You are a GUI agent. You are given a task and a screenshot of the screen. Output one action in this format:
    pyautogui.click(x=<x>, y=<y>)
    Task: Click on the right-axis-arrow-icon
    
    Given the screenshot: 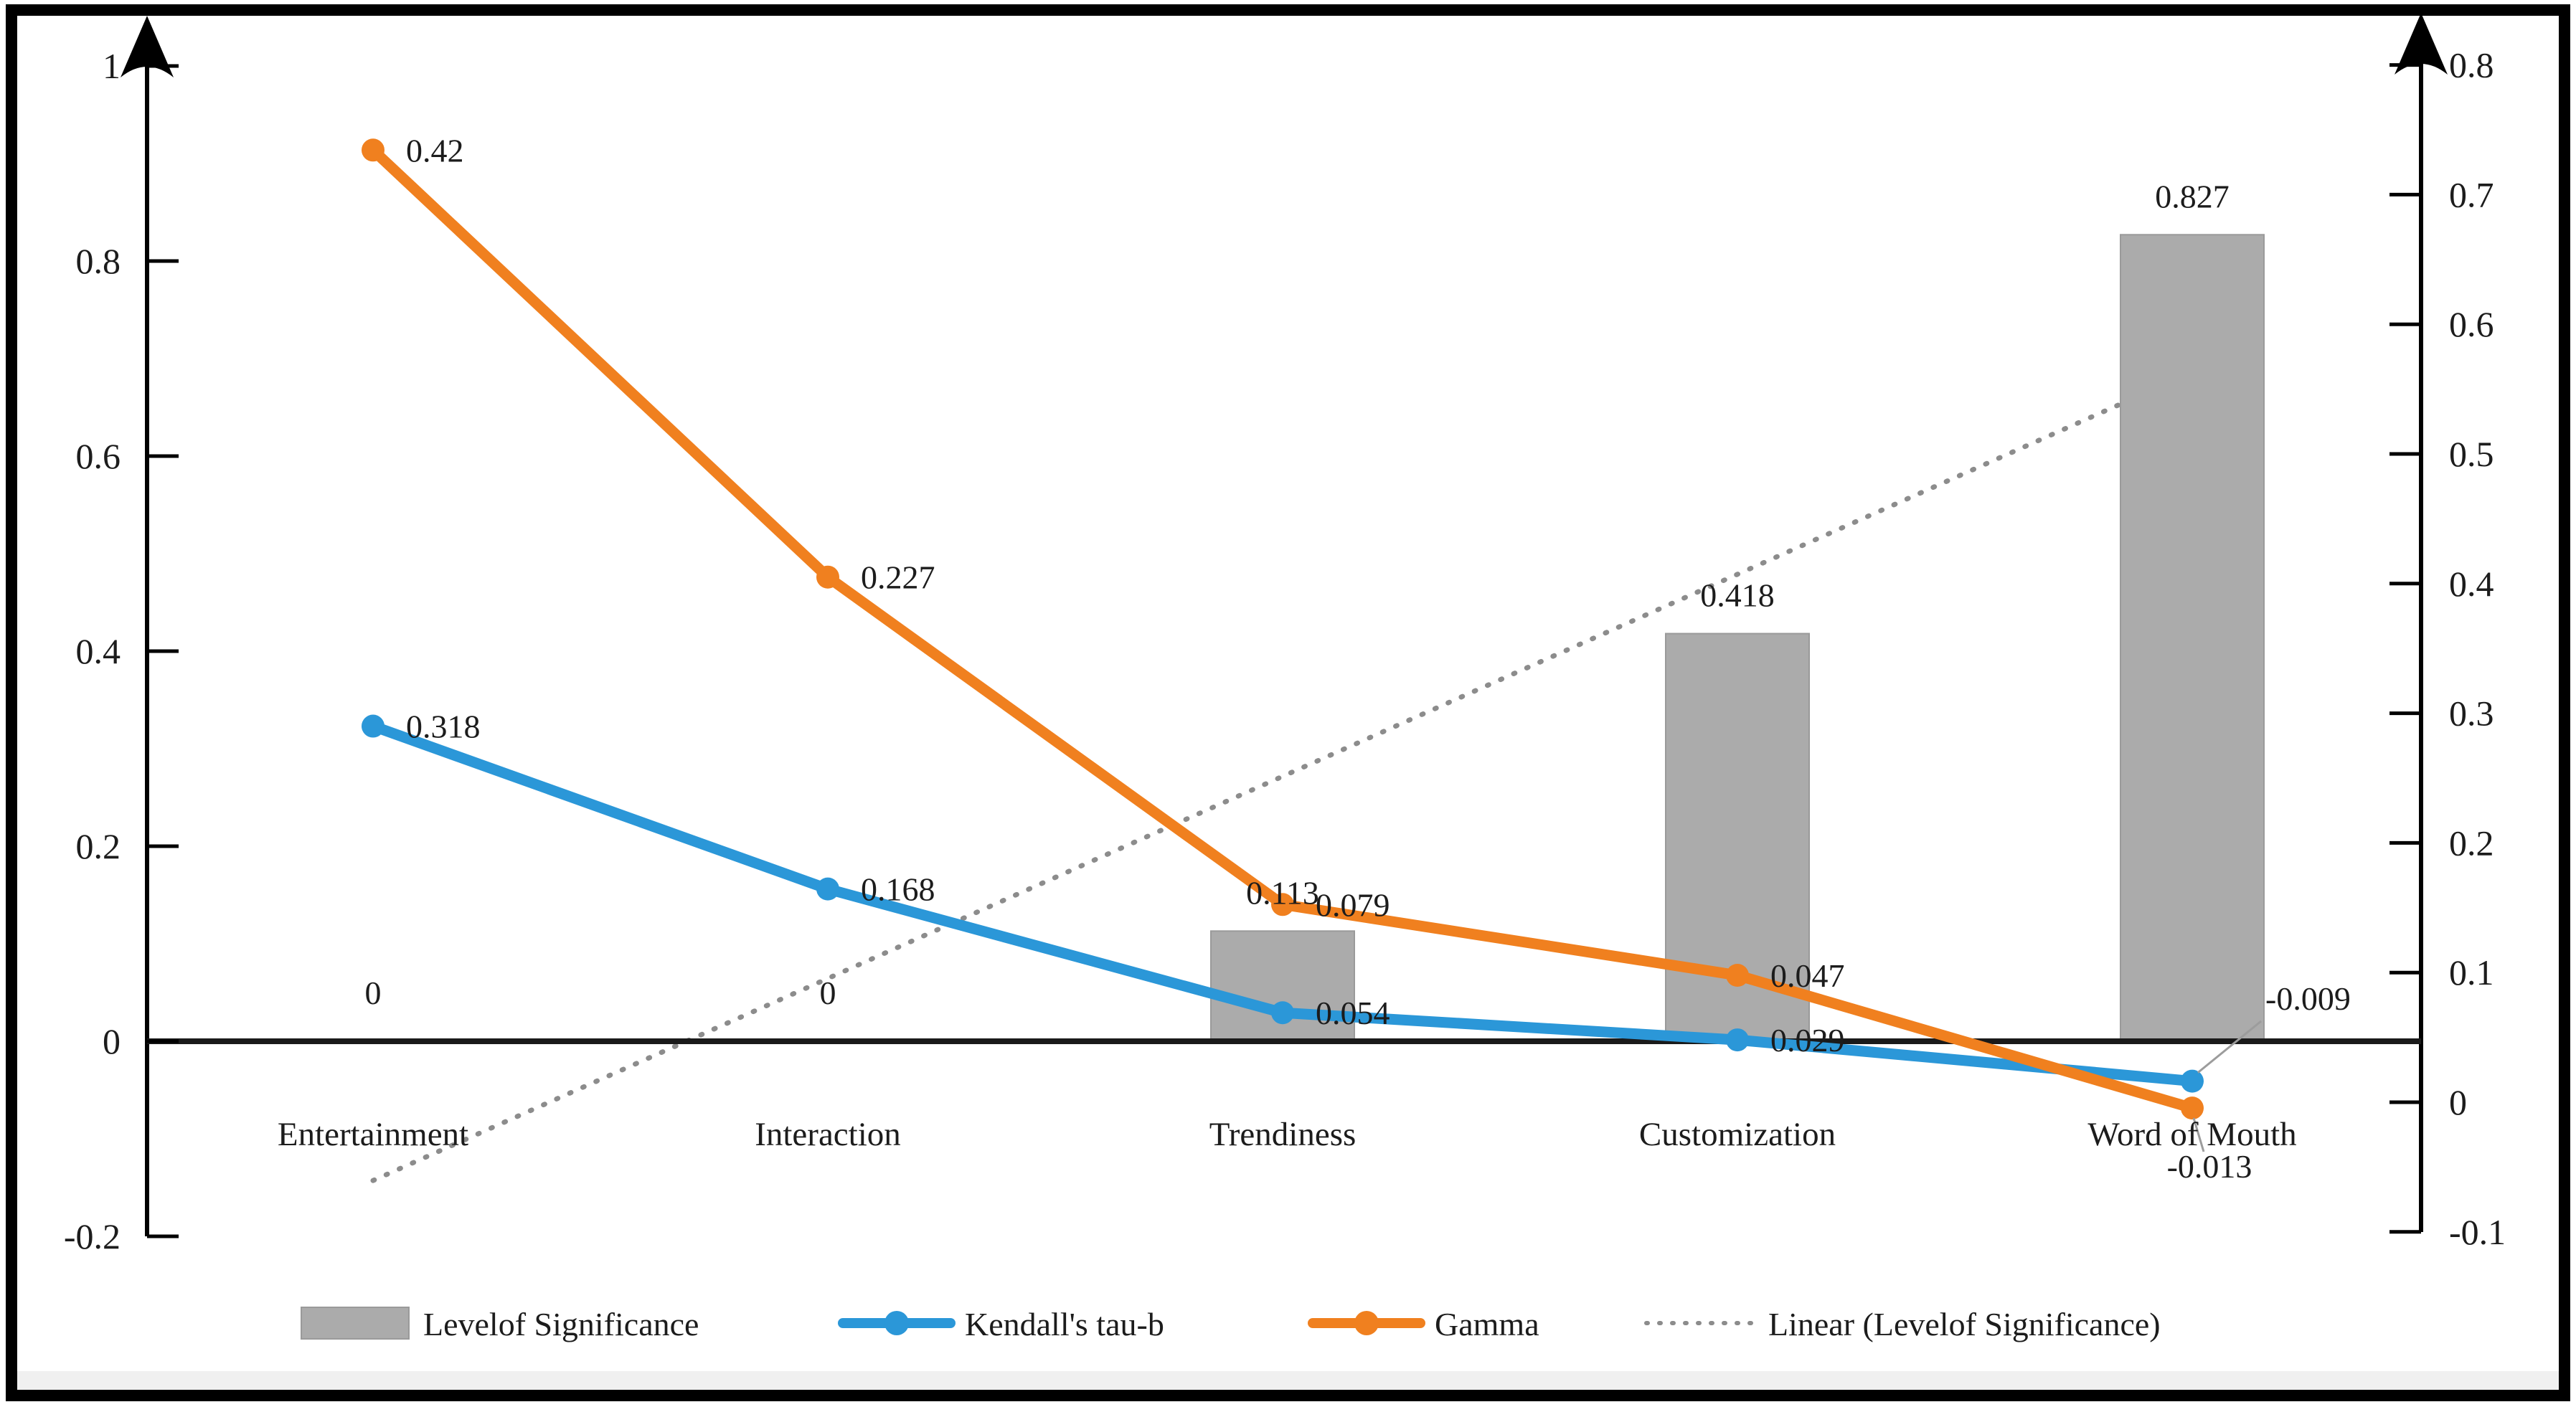 What is the action you would take?
    pyautogui.click(x=2421, y=44)
    